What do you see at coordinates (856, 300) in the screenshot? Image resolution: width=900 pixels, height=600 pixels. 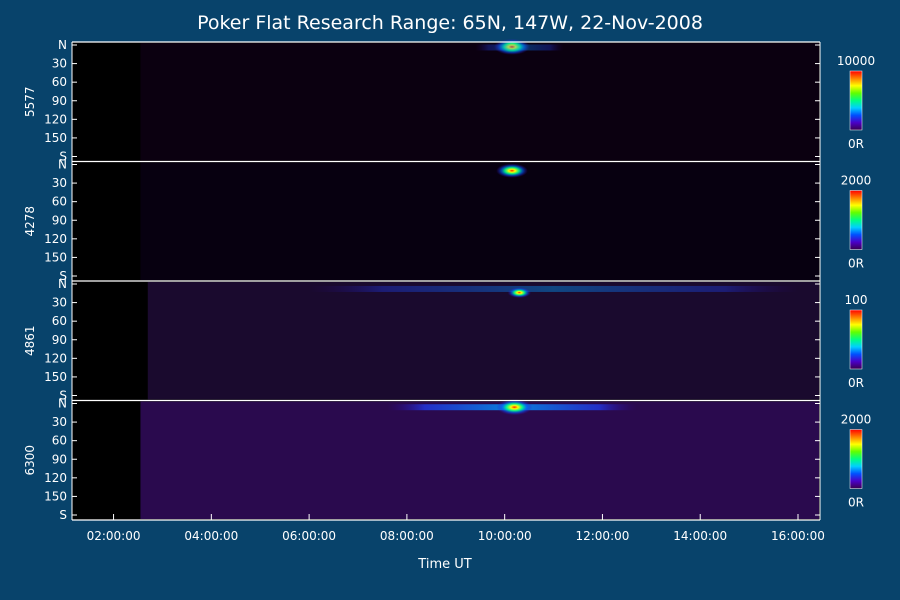 I see `colorbar-max-label: 100` at bounding box center [856, 300].